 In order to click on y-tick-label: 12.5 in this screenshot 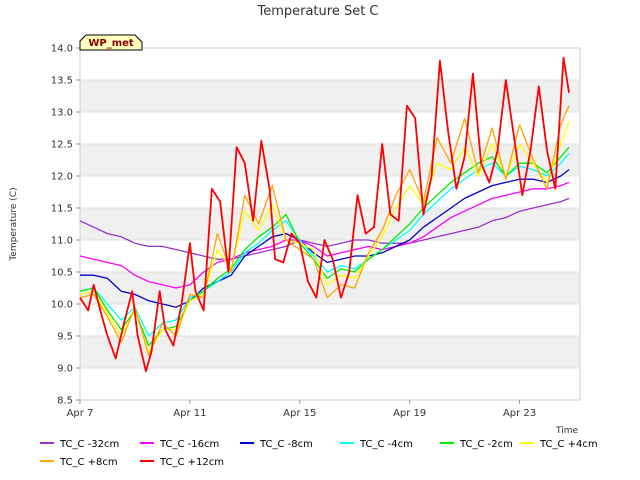, I will do `click(62, 145)`.